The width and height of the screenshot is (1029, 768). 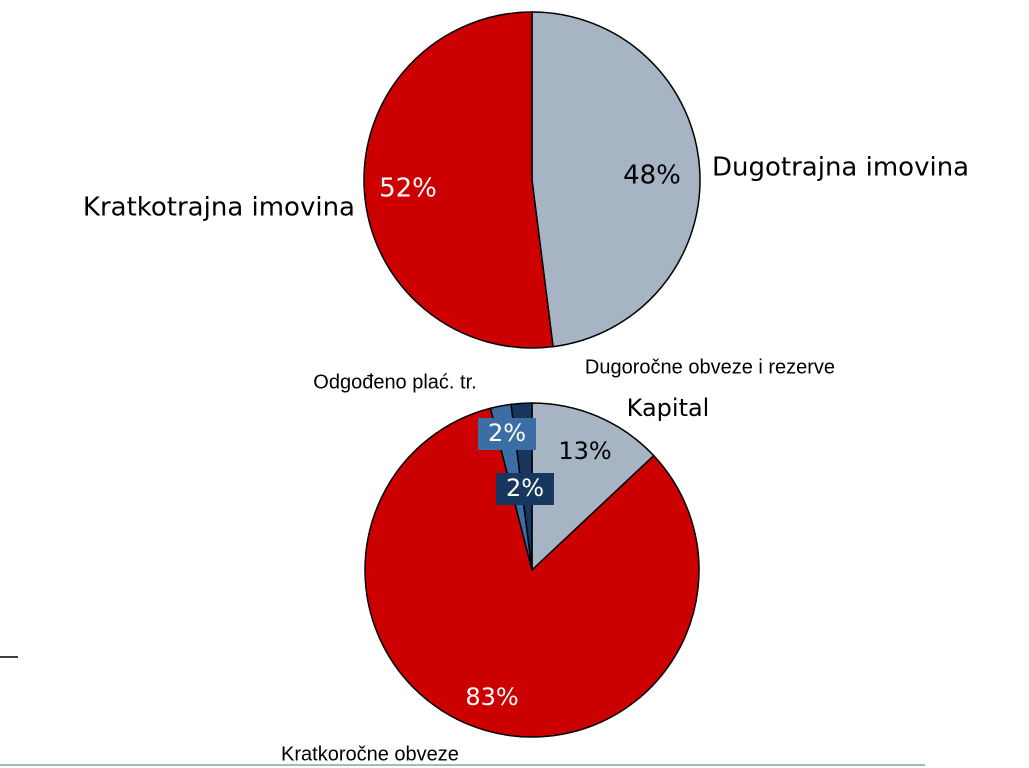 I want to click on slice-category-label: Dugoročne obveze i rezerve, so click(x=710, y=367).